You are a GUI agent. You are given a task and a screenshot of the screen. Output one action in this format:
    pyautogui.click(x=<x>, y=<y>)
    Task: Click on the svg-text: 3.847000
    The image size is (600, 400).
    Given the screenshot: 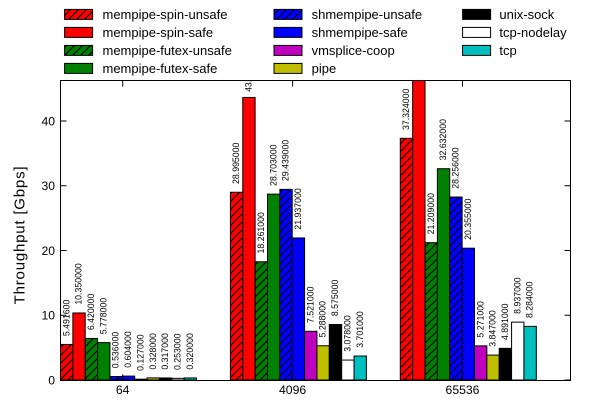 What is the action you would take?
    pyautogui.click(x=493, y=328)
    